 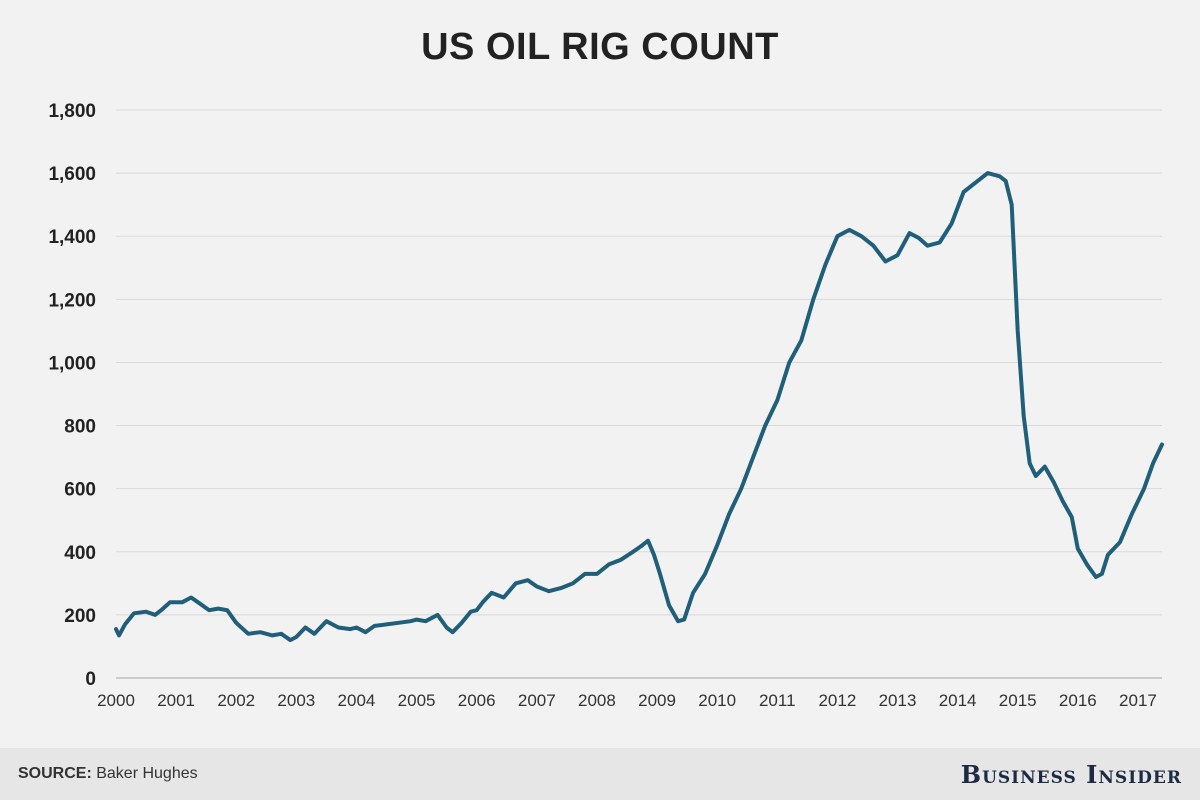 I want to click on y-tick-label: 1,000, so click(x=72, y=363).